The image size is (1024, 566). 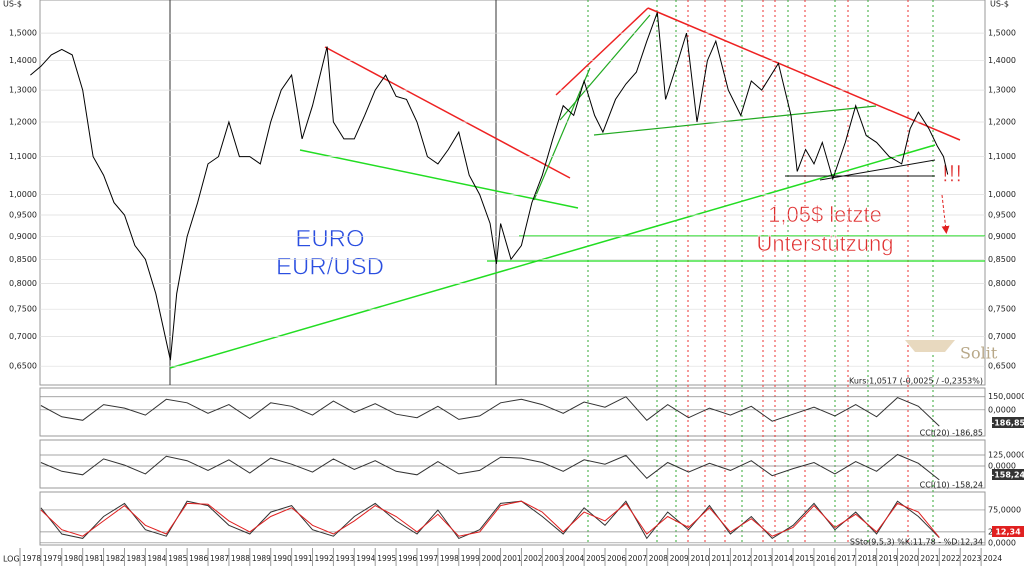 What do you see at coordinates (532, 558) in the screenshot?
I see `x-tick-label: 2002` at bounding box center [532, 558].